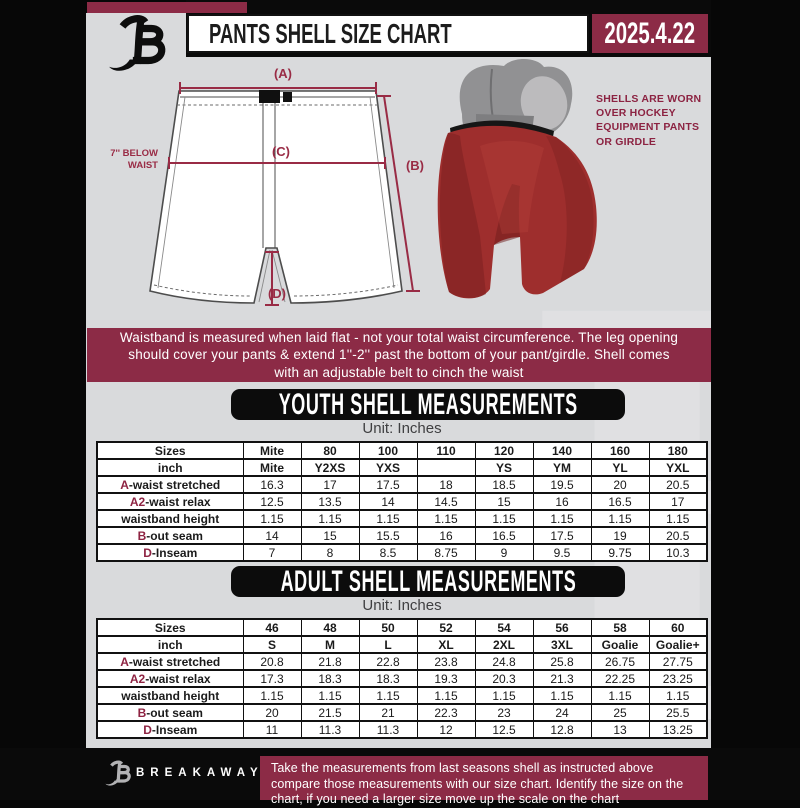  I want to click on table-row: B-out seam 20 21.5 21 22.3 23 24 25 25.5, so click(402, 712).